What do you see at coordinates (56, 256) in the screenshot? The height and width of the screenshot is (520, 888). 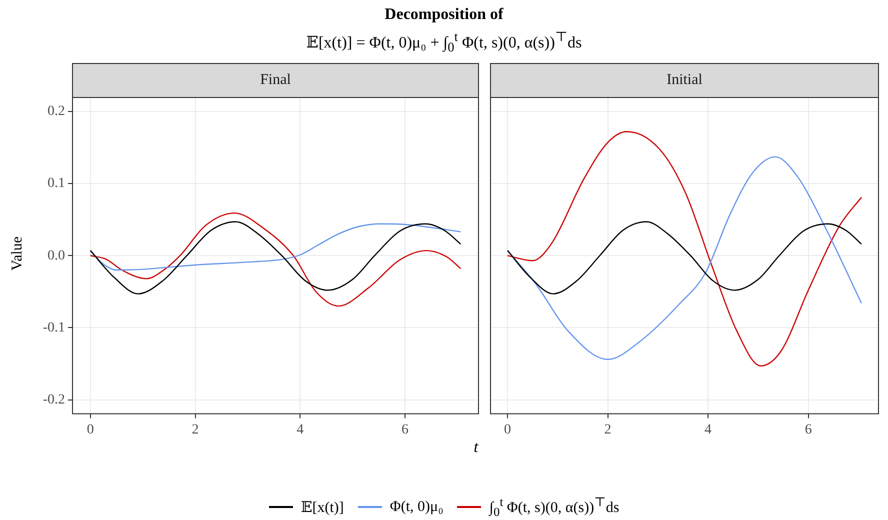 I see `y-tick-label: 0.0` at bounding box center [56, 256].